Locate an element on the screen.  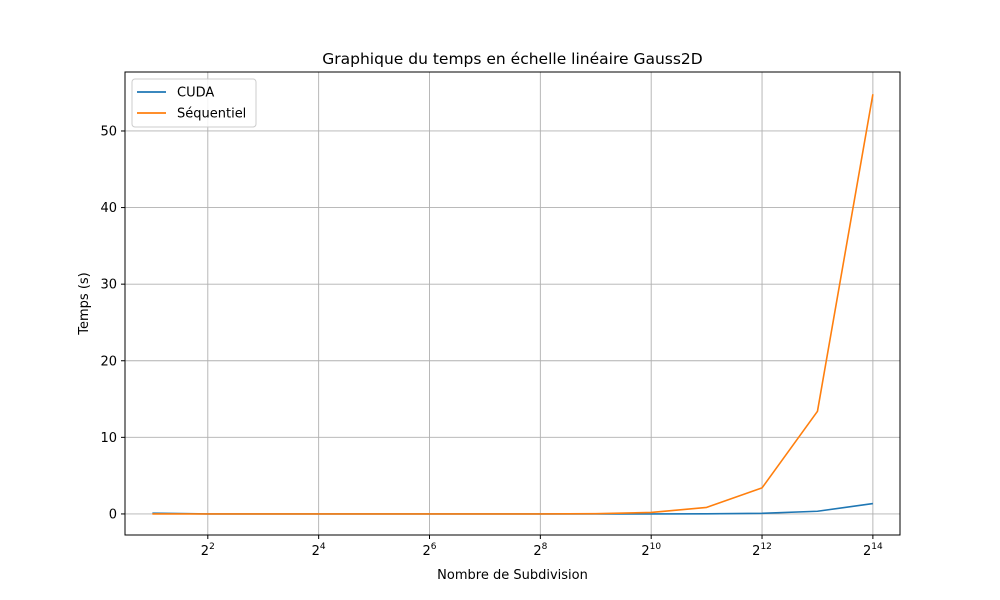
x-tick-label: 28 is located at coordinates (540, 550).